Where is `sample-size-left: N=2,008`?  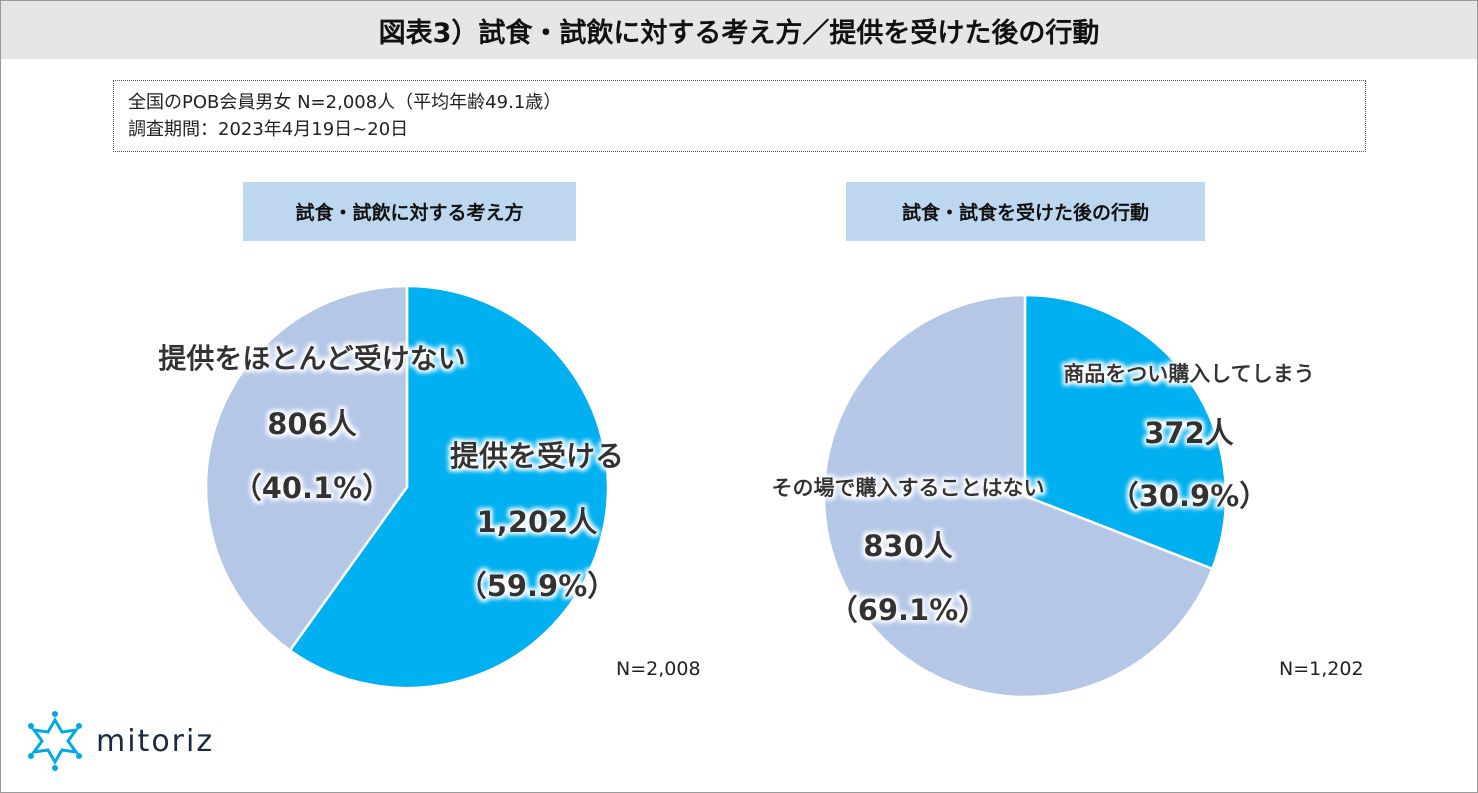
sample-size-left: N=2,008 is located at coordinates (658, 669).